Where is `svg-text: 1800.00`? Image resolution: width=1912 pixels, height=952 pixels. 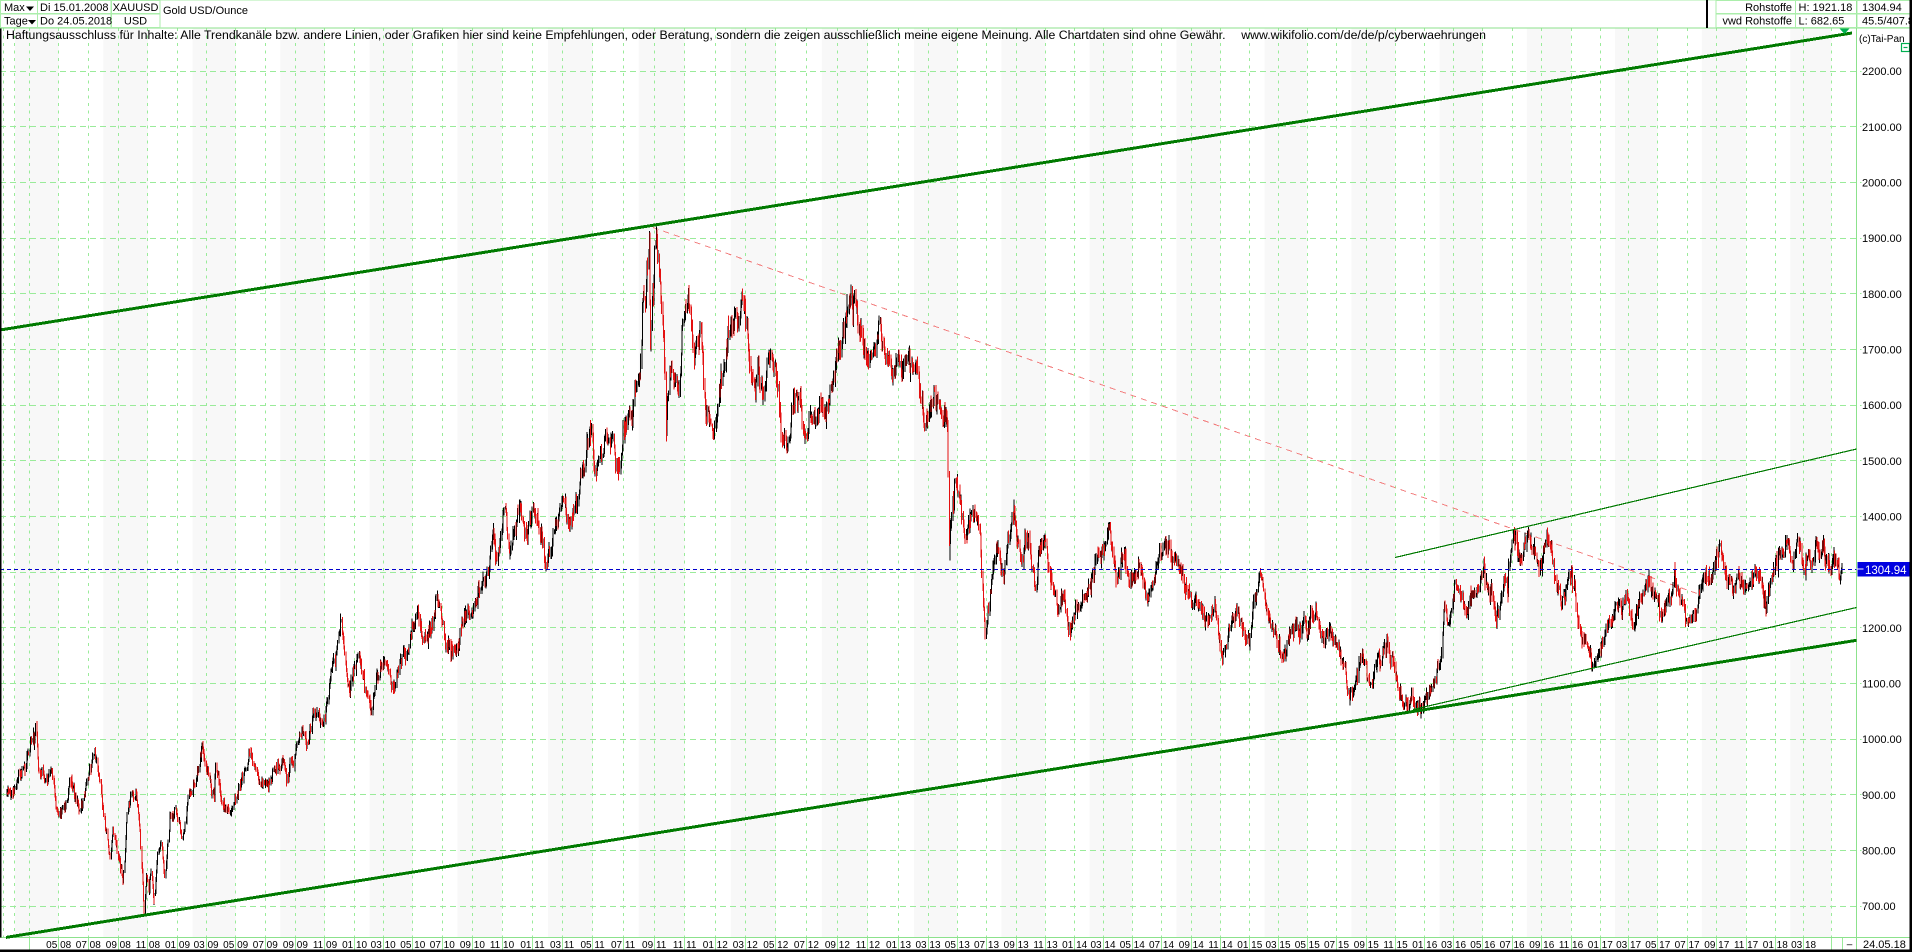
svg-text: 1800.00 is located at coordinates (1882, 295).